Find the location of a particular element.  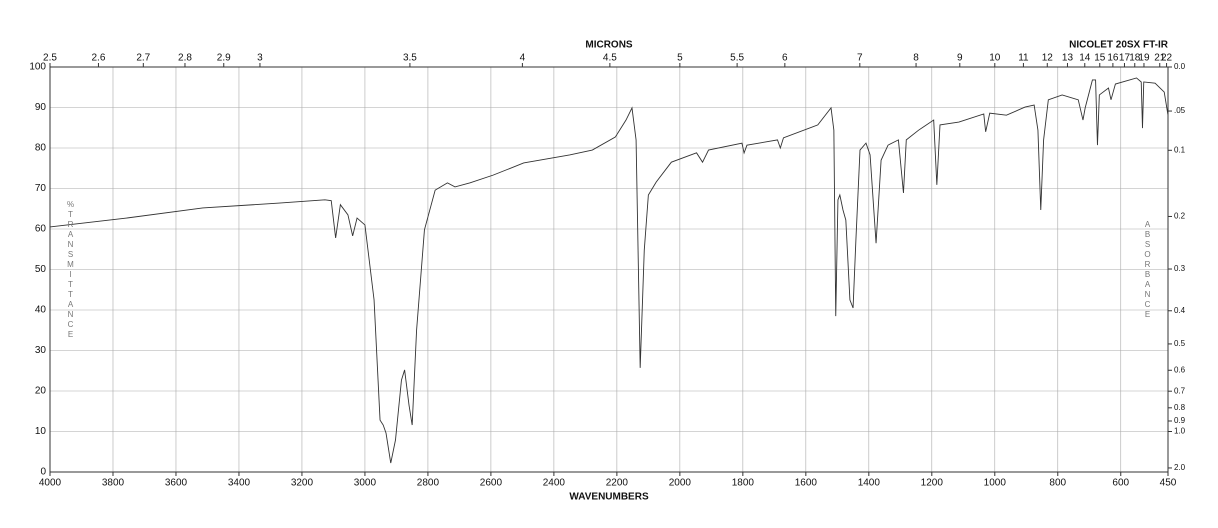

top-tick-label: 21 is located at coordinates (1160, 58).